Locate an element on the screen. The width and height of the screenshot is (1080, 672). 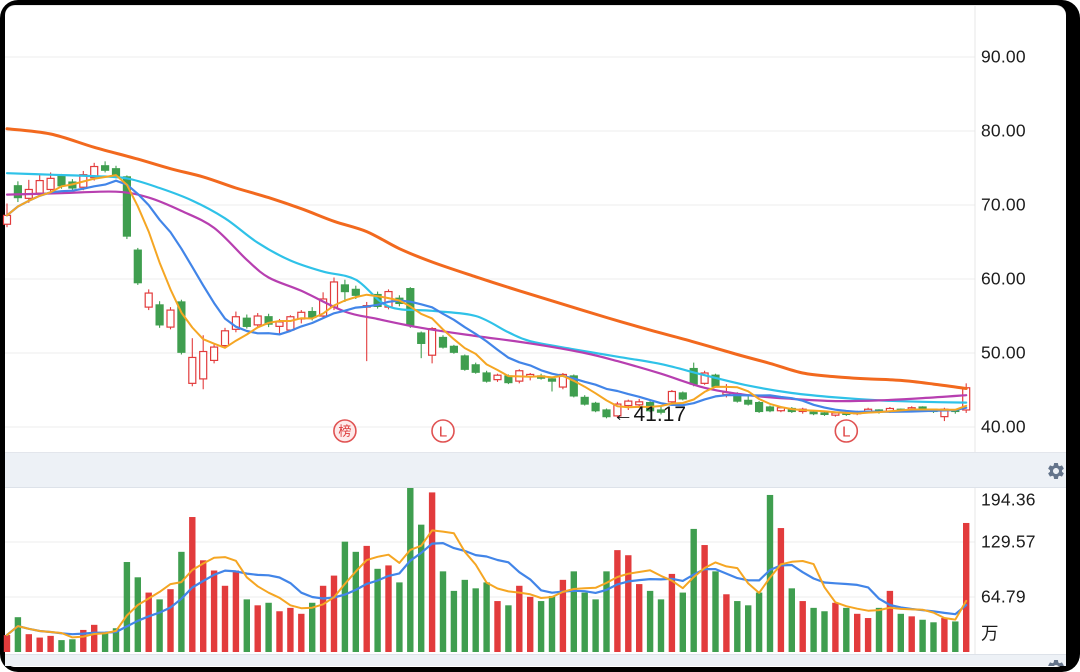
event-badge-label: 榜 is located at coordinates (344, 431).